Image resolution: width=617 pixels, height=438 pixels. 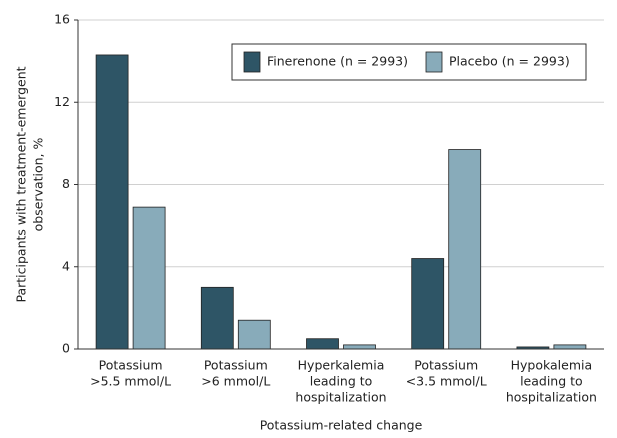 I want to click on y-tick-label: 0, so click(x=66, y=348).